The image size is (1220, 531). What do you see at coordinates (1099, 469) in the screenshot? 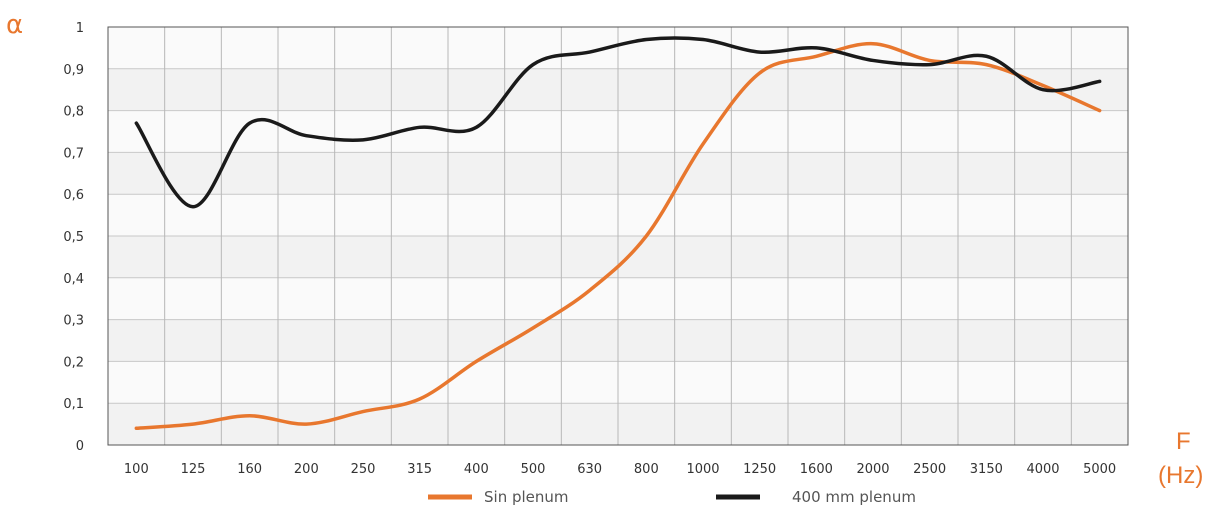
I see `x-tick-label: 5000` at bounding box center [1099, 469].